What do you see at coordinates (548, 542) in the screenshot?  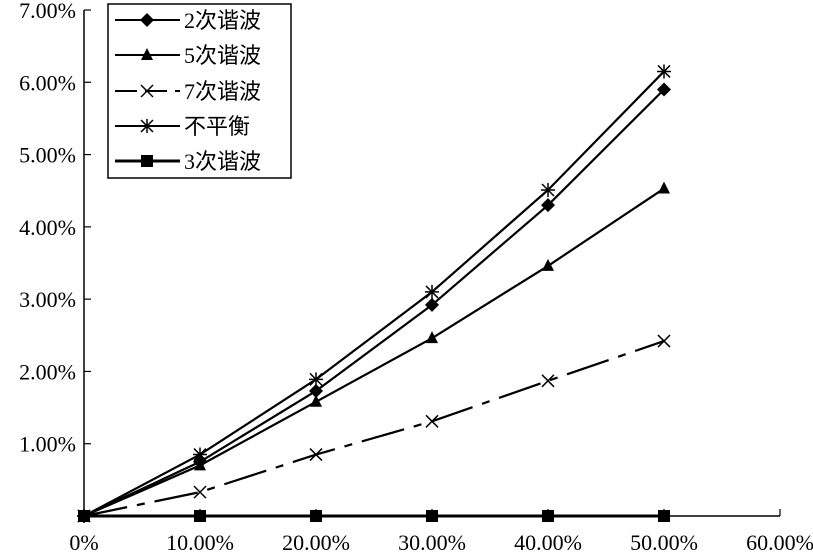 I see `x-tick-label: 40.00%` at bounding box center [548, 542].